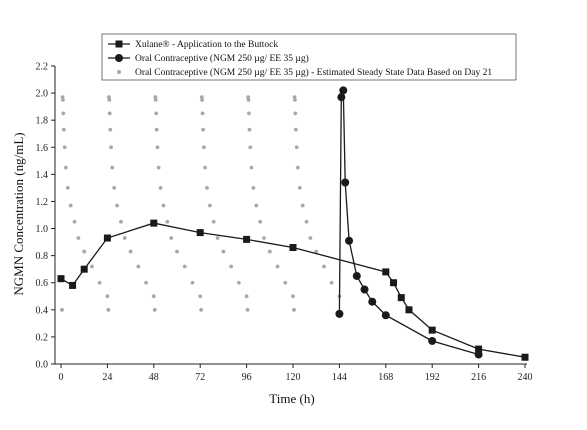  What do you see at coordinates (119, 72) in the screenshot?
I see `legend-dot-marker` at bounding box center [119, 72].